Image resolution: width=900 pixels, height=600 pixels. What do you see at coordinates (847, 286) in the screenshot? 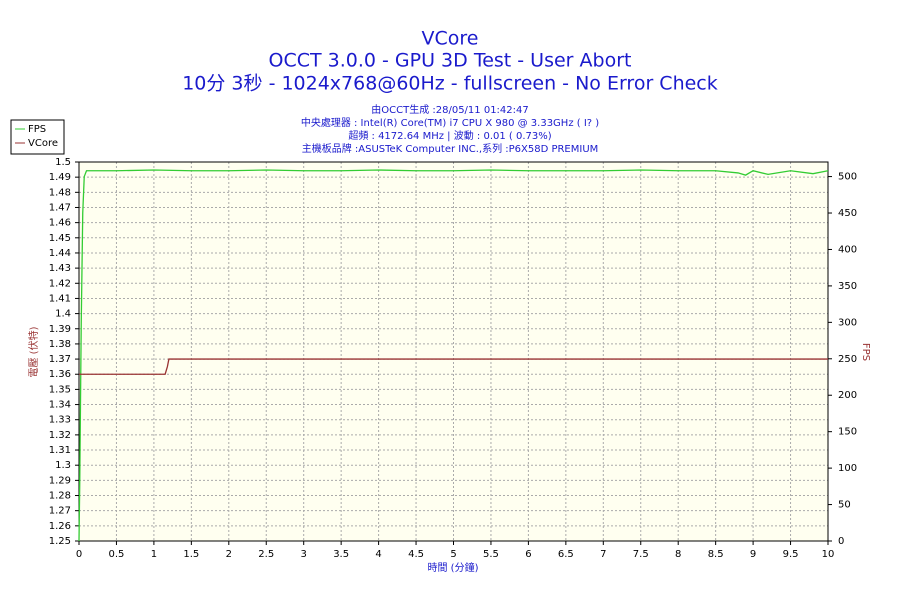
I see `y2-tick-label: 350` at bounding box center [847, 286].